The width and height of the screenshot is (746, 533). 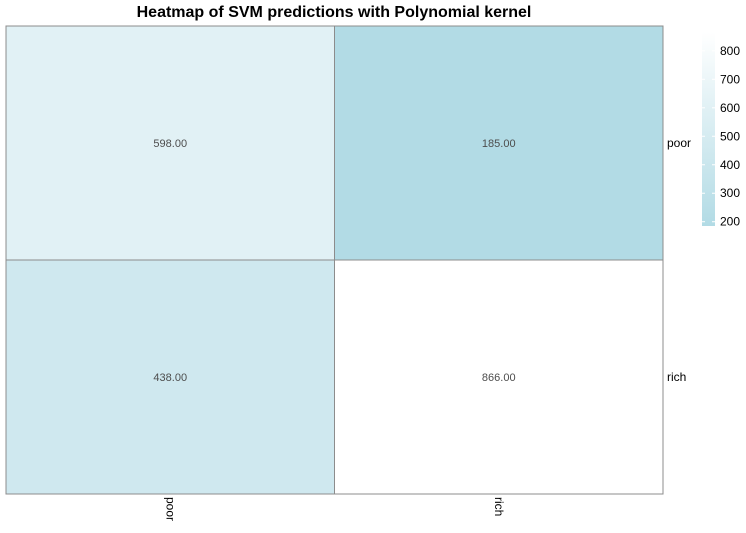 I want to click on color-legend: 200 300 400 500 600 700 800, so click(x=721, y=130).